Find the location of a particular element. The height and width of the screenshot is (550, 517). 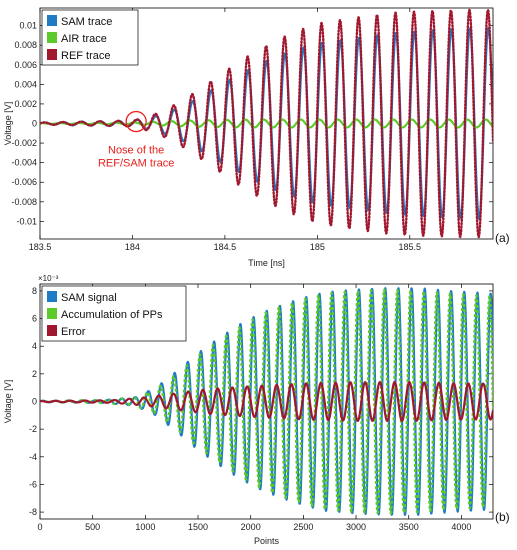

x-tick-label: 1500 is located at coordinates (198, 527).